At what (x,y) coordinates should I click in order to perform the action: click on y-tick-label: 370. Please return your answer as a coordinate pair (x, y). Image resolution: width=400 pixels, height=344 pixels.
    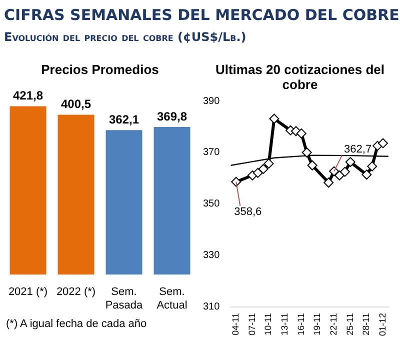
    Looking at the image, I should click on (211, 152).